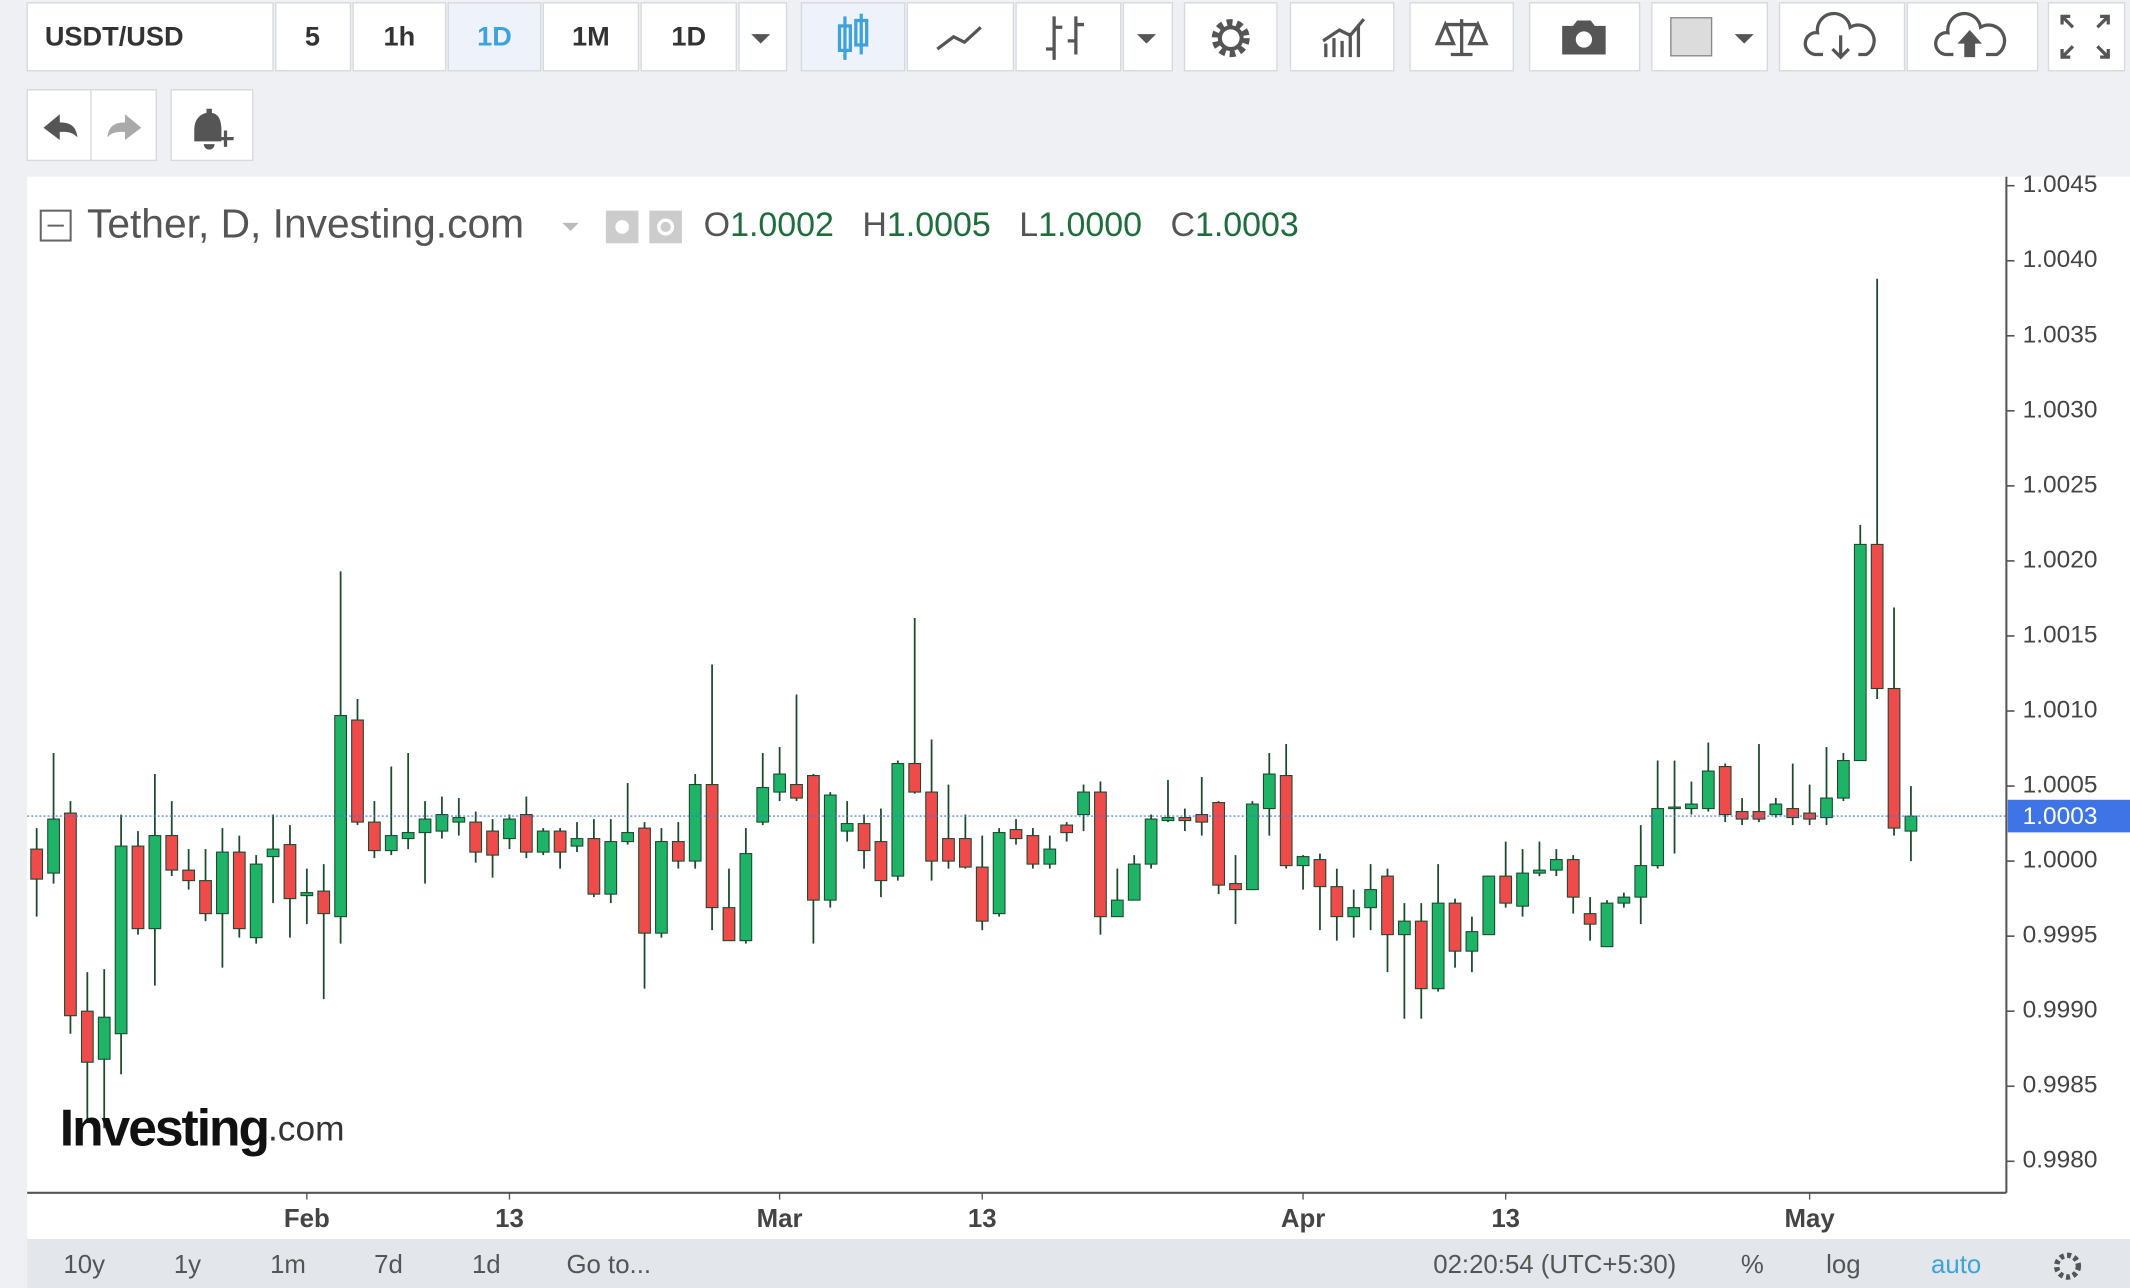  Describe the element at coordinates (187, 1265) in the screenshot. I see `range-btn: 1y` at that location.